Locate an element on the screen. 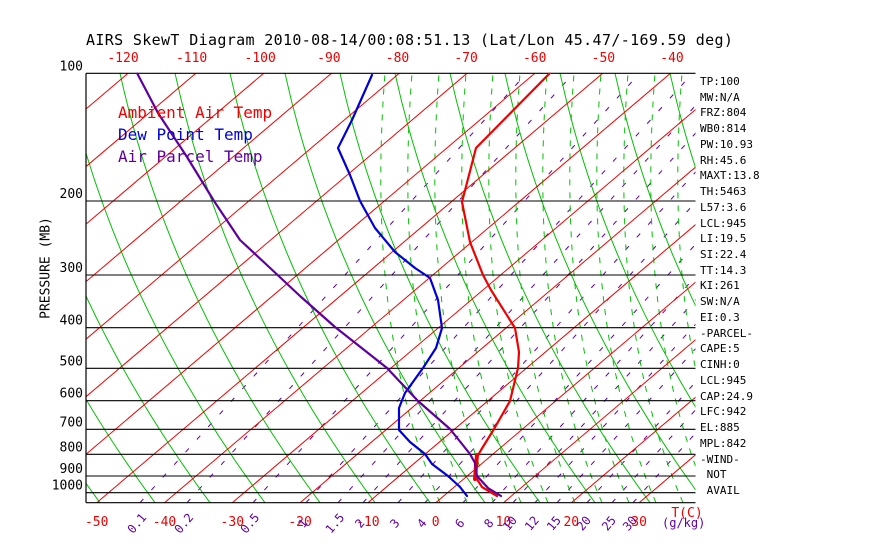  top-axis-temp-label: -120 is located at coordinates (122, 58).